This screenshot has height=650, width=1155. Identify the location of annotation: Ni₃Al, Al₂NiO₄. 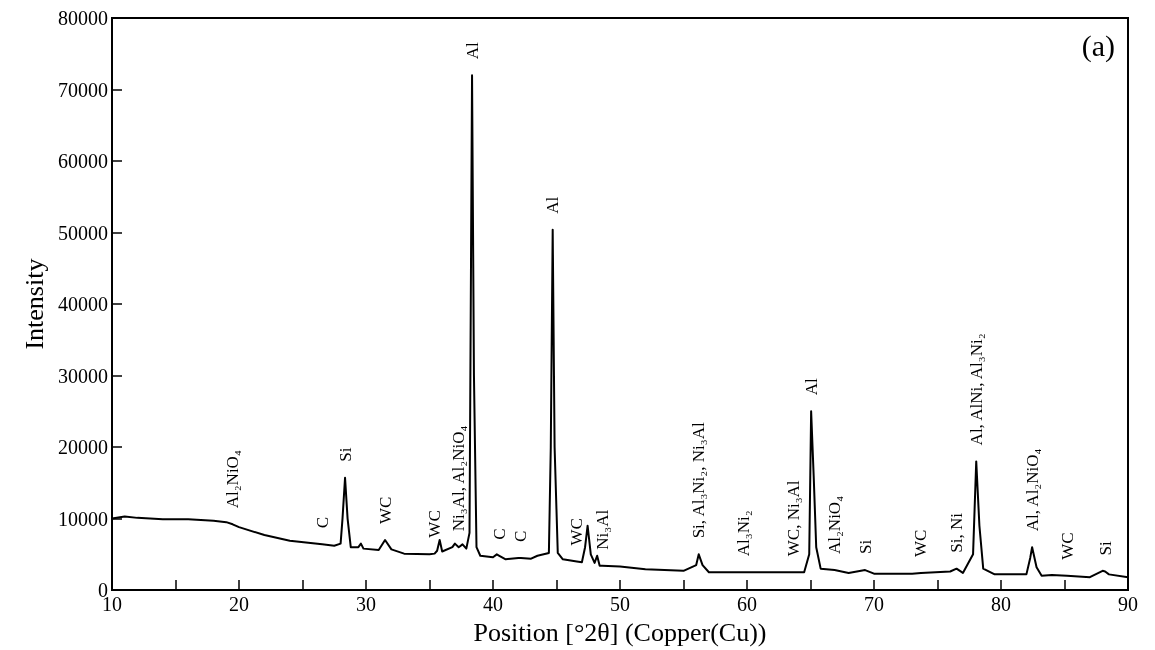
(459, 478).